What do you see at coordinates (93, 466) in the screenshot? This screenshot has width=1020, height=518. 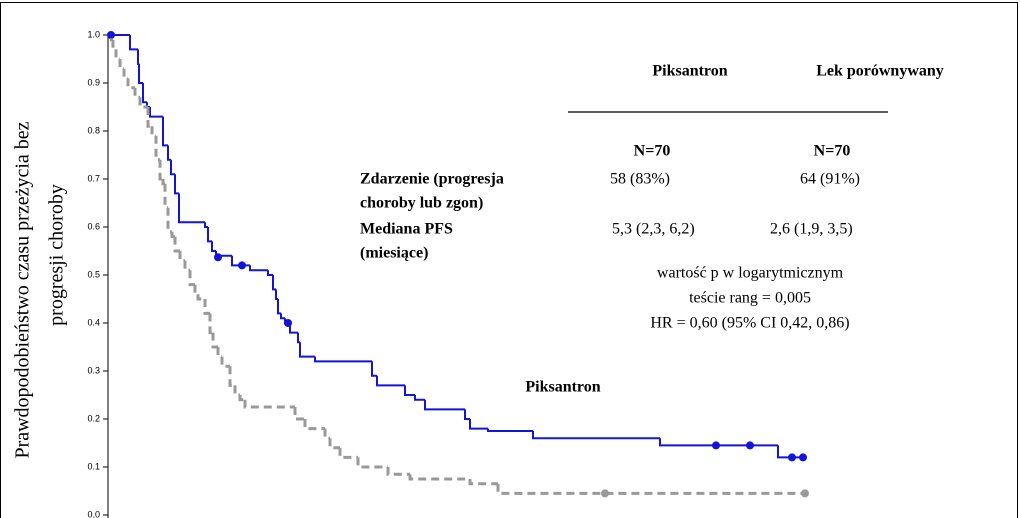 I see `y-tick-label: 0.1` at bounding box center [93, 466].